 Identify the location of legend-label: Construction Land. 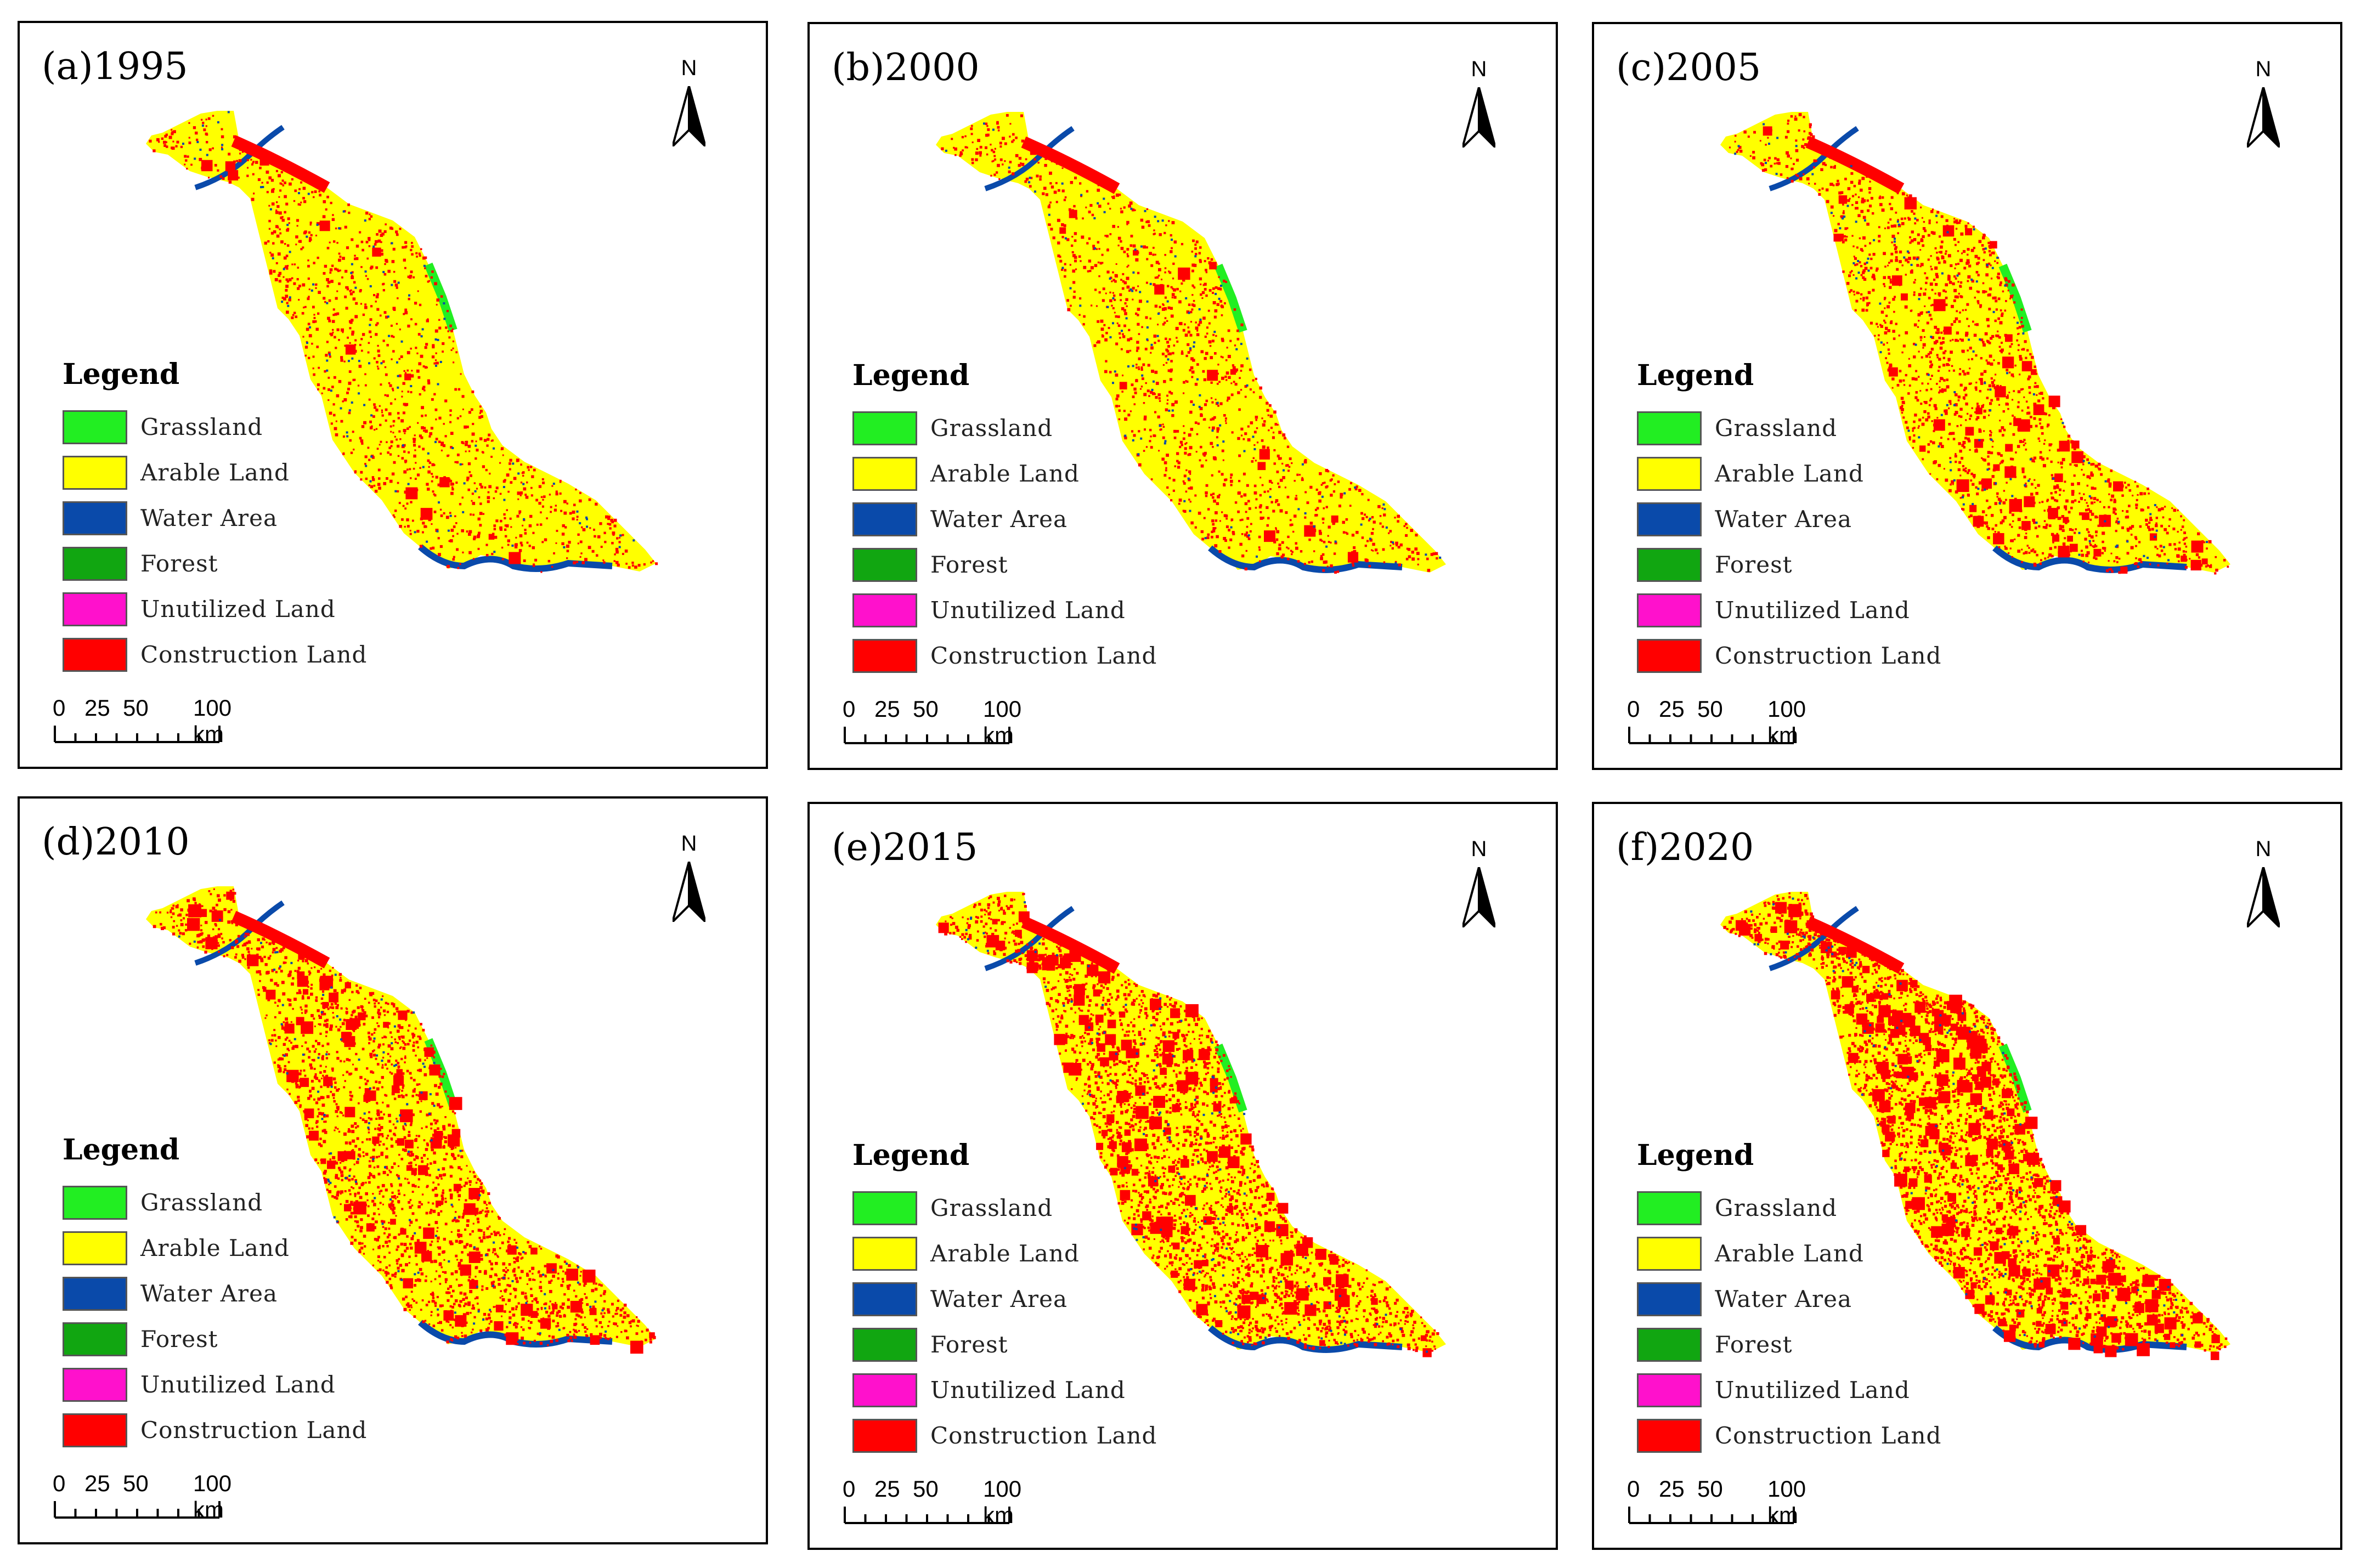
(254, 1430).